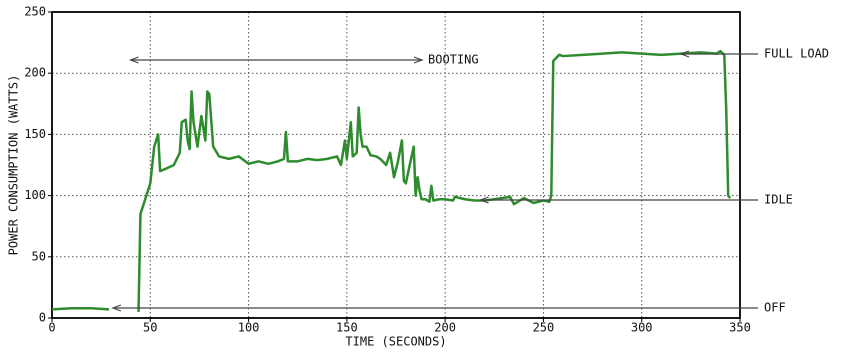 The width and height of the screenshot is (842, 355). What do you see at coordinates (51, 328) in the screenshot?
I see `x-tick-label: 0` at bounding box center [51, 328].